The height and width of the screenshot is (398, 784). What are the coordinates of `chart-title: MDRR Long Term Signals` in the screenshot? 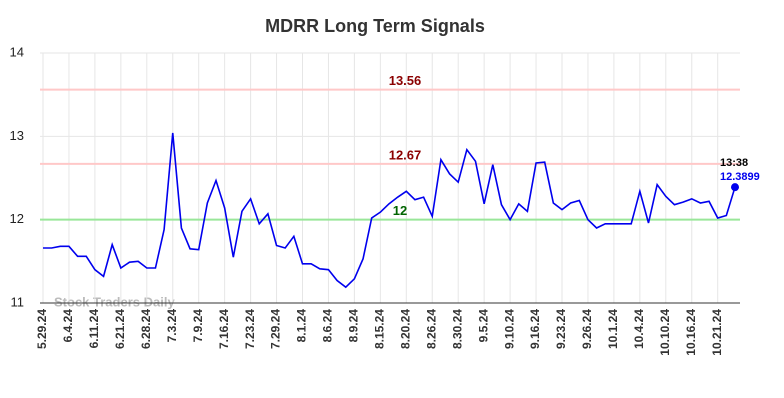 It's located at (375, 26).